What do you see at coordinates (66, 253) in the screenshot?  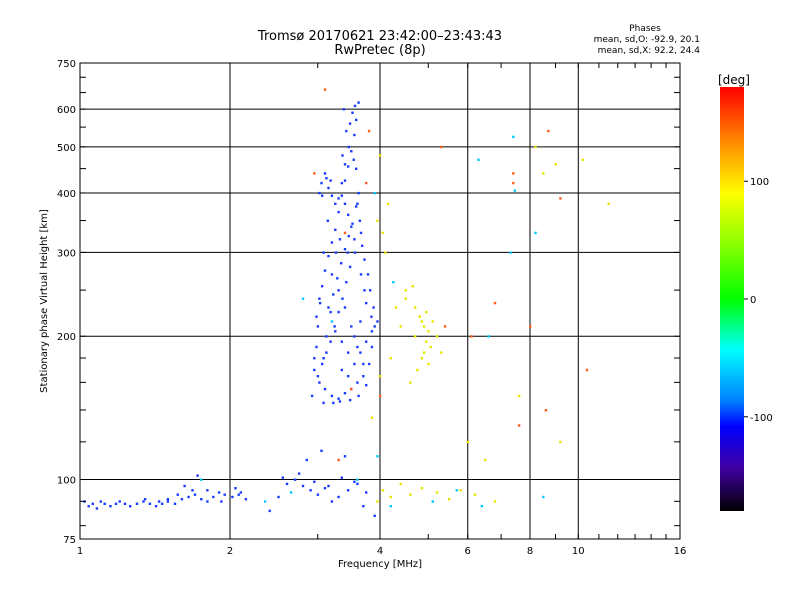 I see `y-tick-label: 300` at bounding box center [66, 253].